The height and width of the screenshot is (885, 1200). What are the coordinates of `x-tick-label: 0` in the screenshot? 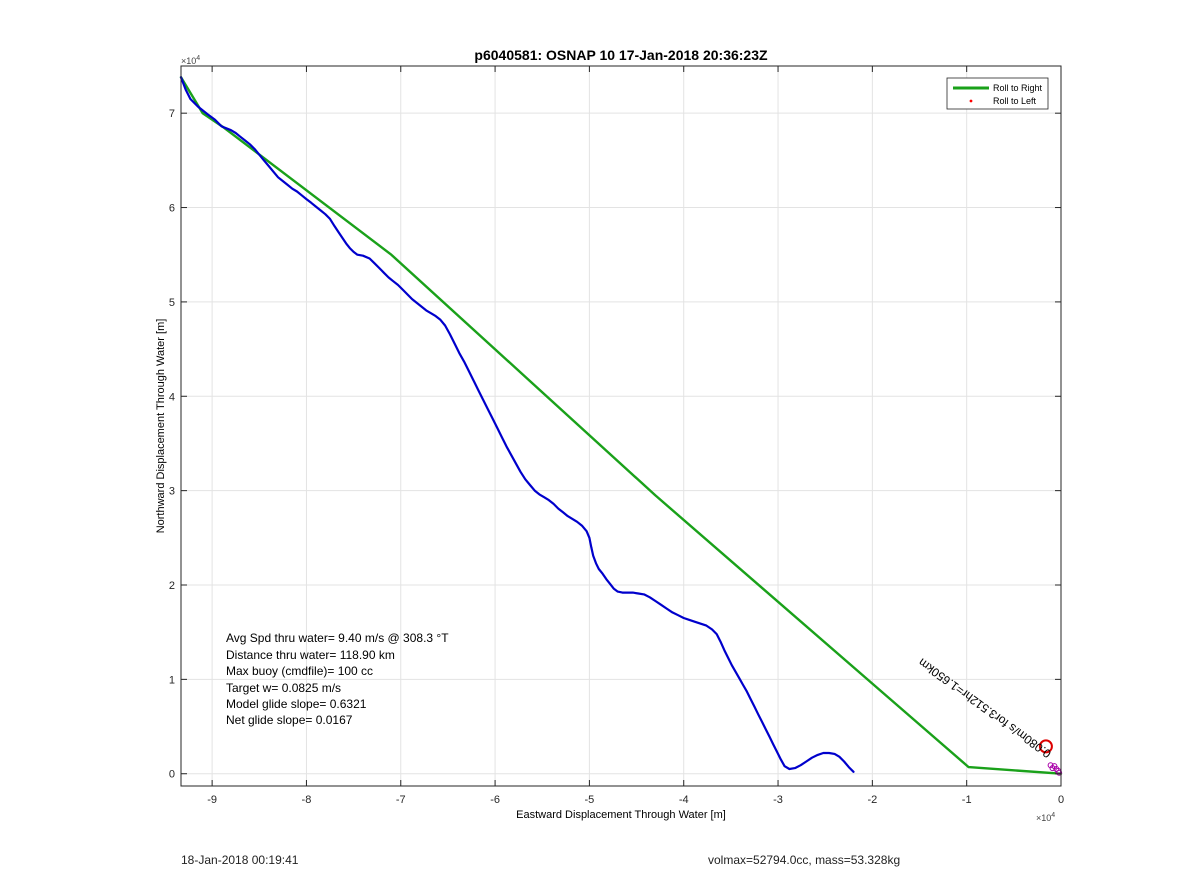 It's located at (1061, 800).